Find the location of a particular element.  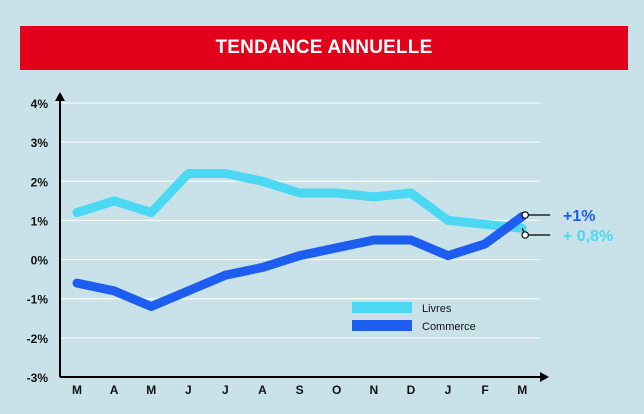

legend-label: Livres is located at coordinates (437, 309).